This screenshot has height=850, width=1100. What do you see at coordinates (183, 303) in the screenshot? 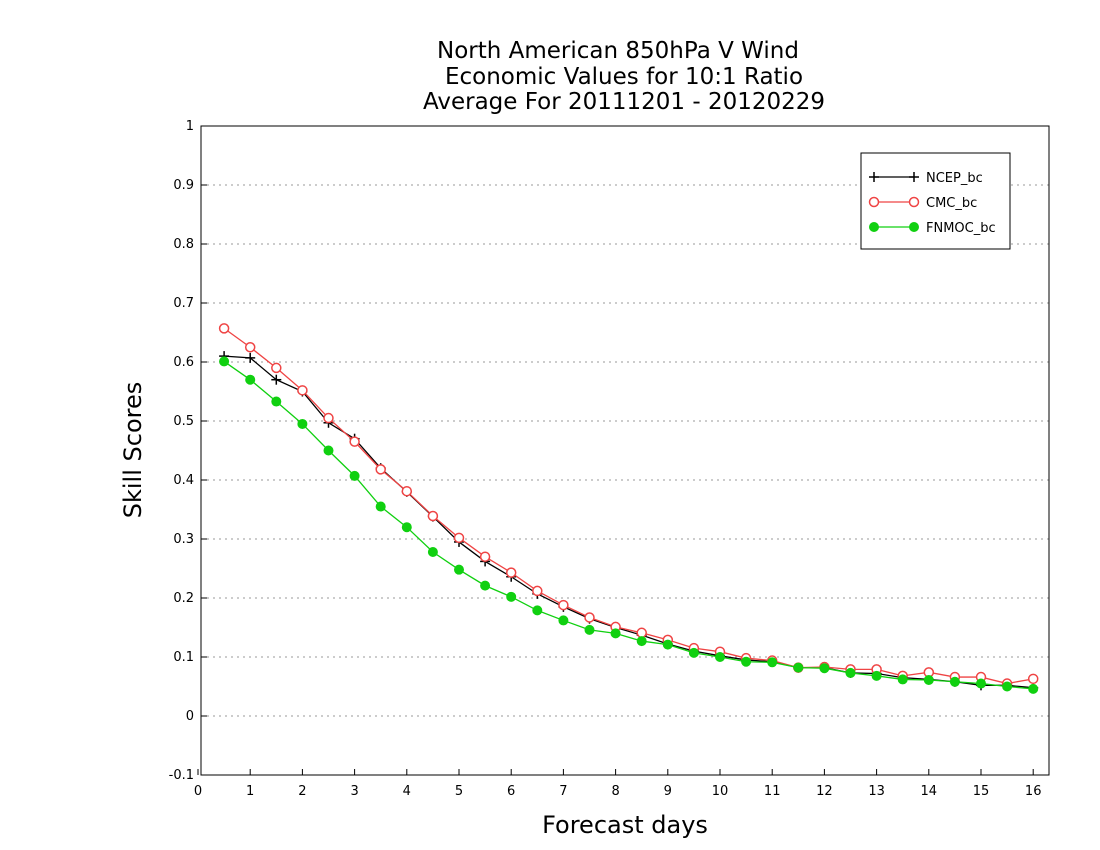
I see `y-tick-label: 0.7` at bounding box center [183, 303].